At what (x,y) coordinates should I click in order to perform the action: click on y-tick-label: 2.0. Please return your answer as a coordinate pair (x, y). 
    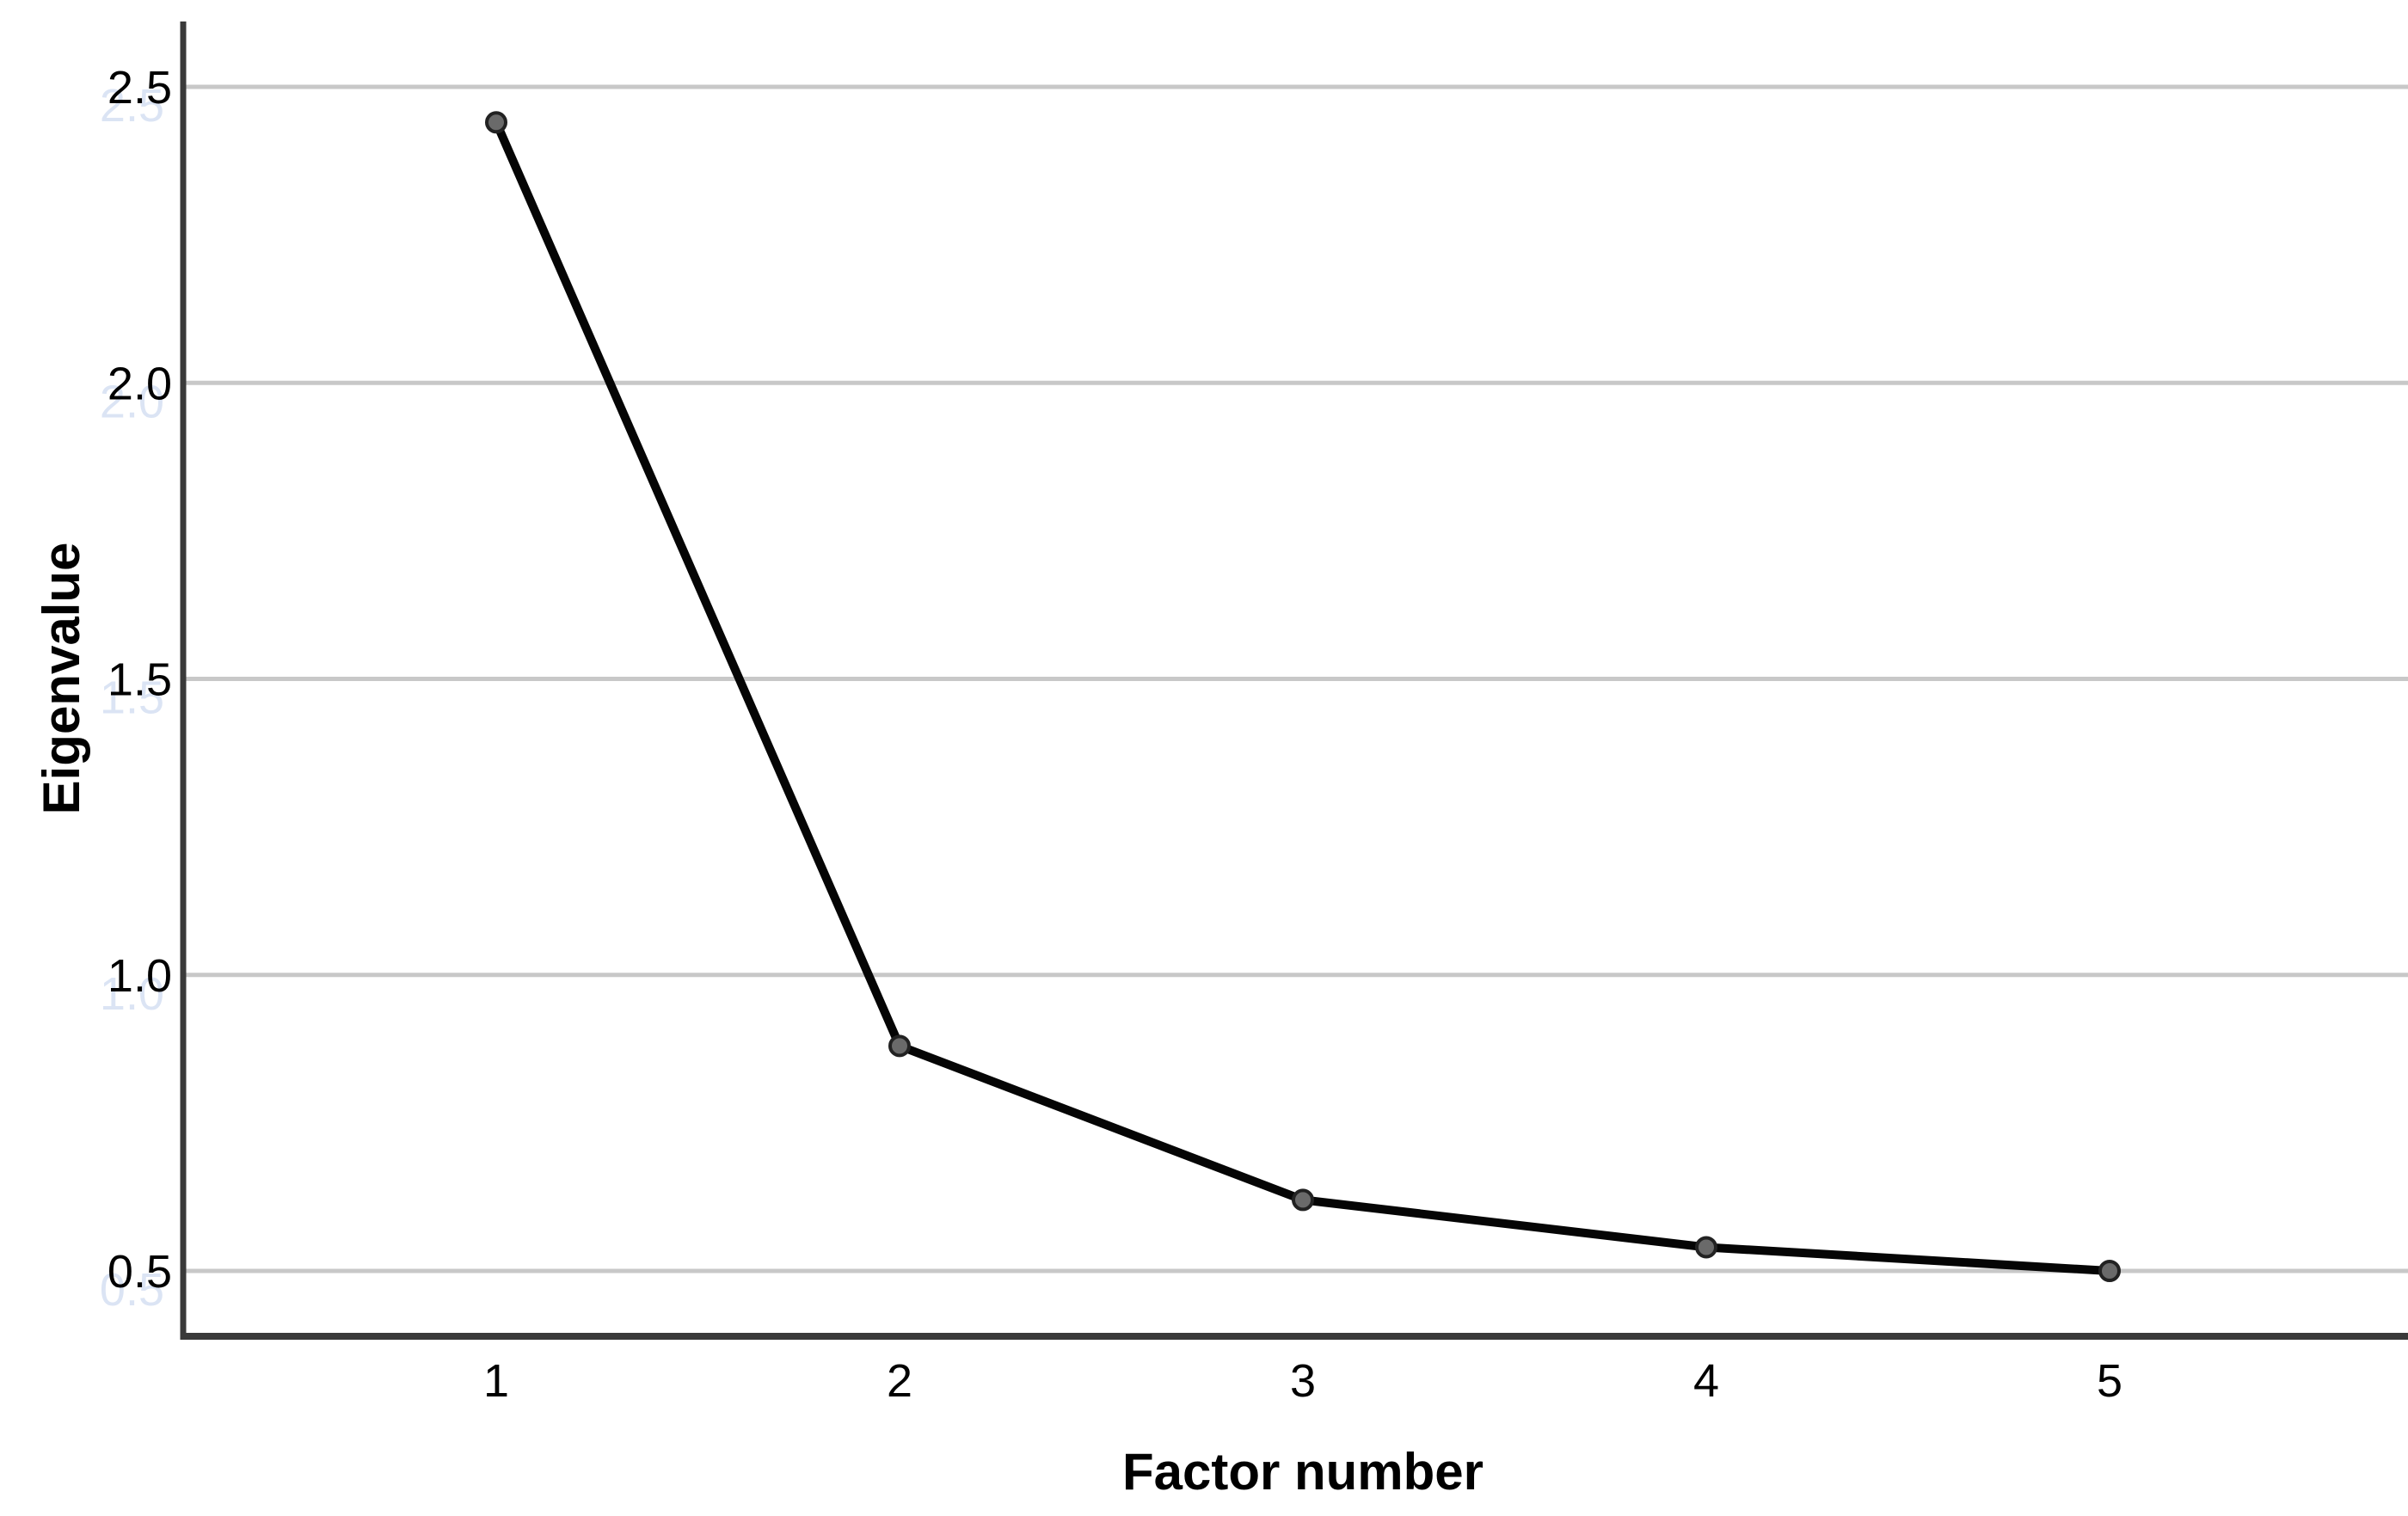
    Looking at the image, I should click on (140, 383).